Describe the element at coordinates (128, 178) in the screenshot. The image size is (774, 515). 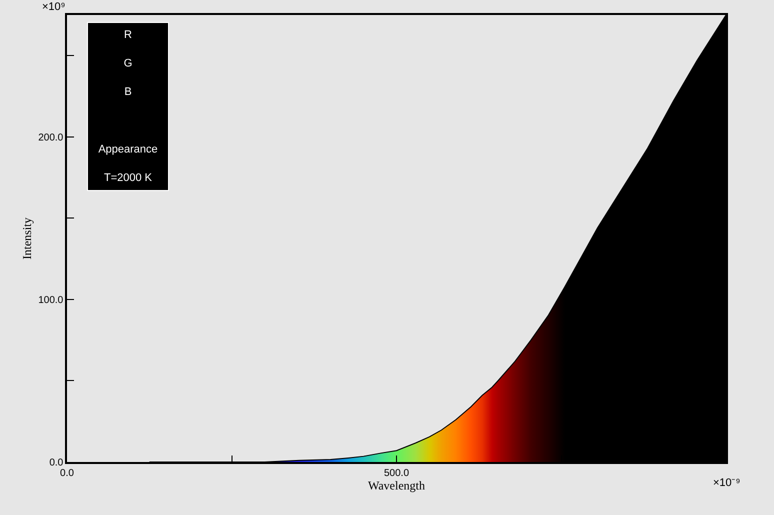
I see `annotation: T=2000 K` at that location.